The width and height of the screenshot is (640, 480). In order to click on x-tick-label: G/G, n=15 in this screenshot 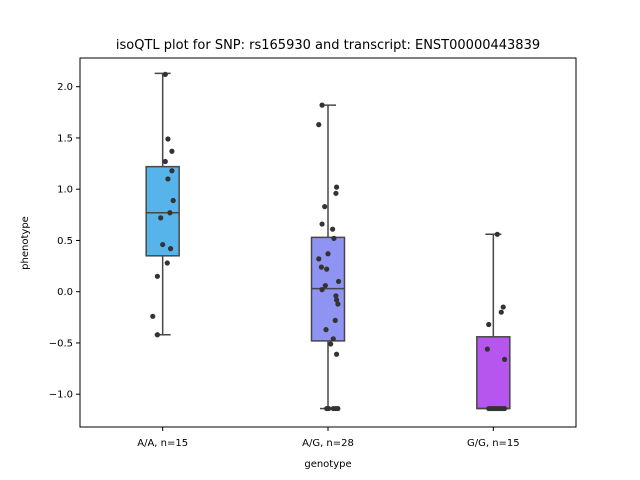, I will do `click(493, 443)`.